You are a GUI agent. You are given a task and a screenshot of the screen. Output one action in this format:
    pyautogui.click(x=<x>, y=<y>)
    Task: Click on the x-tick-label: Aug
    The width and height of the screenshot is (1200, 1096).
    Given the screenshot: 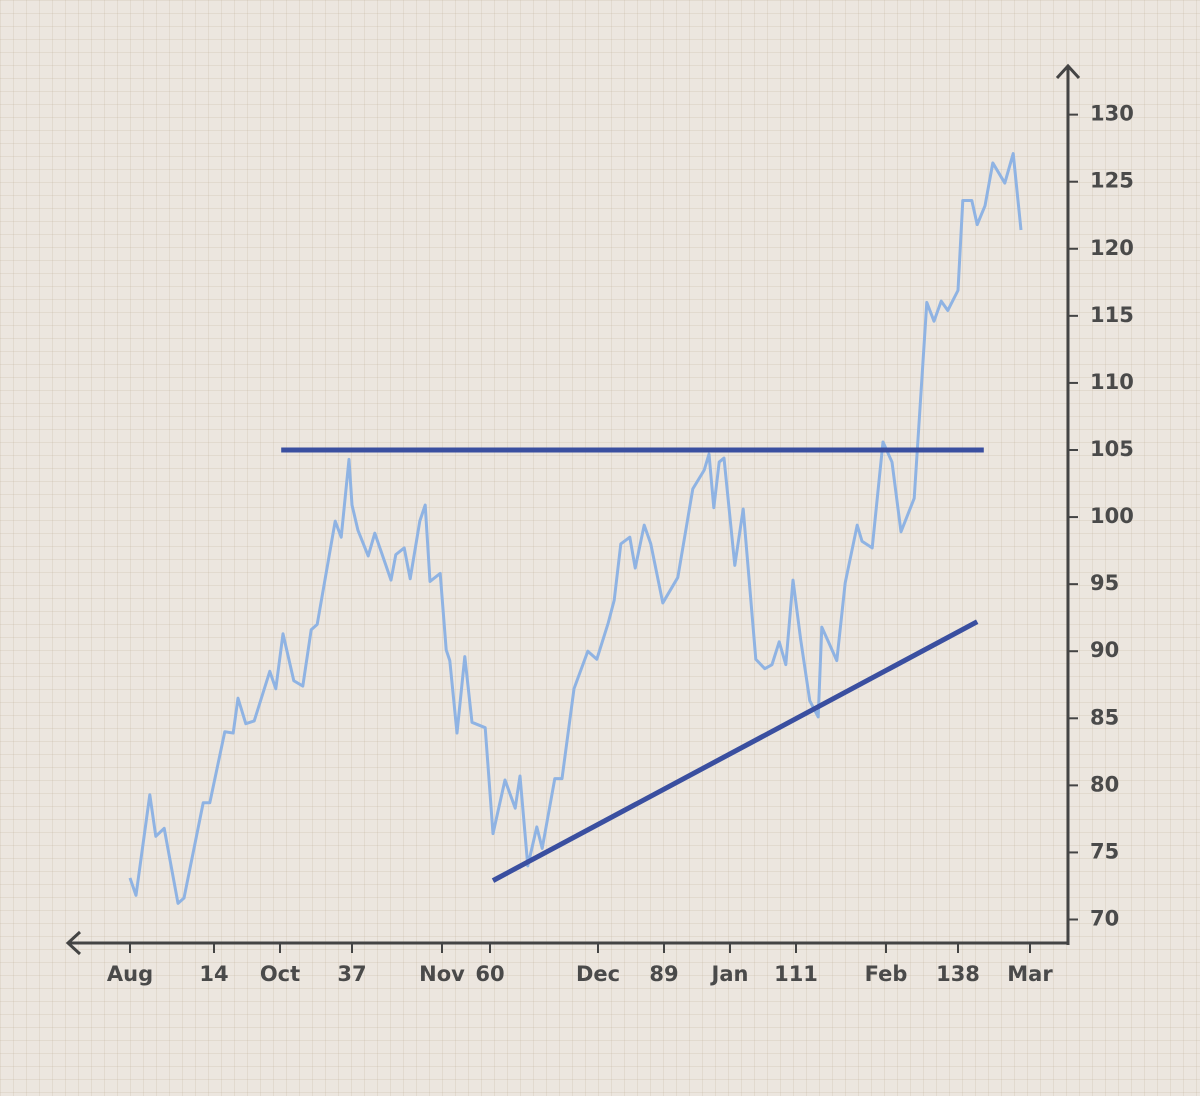 What is the action you would take?
    pyautogui.click(x=130, y=974)
    